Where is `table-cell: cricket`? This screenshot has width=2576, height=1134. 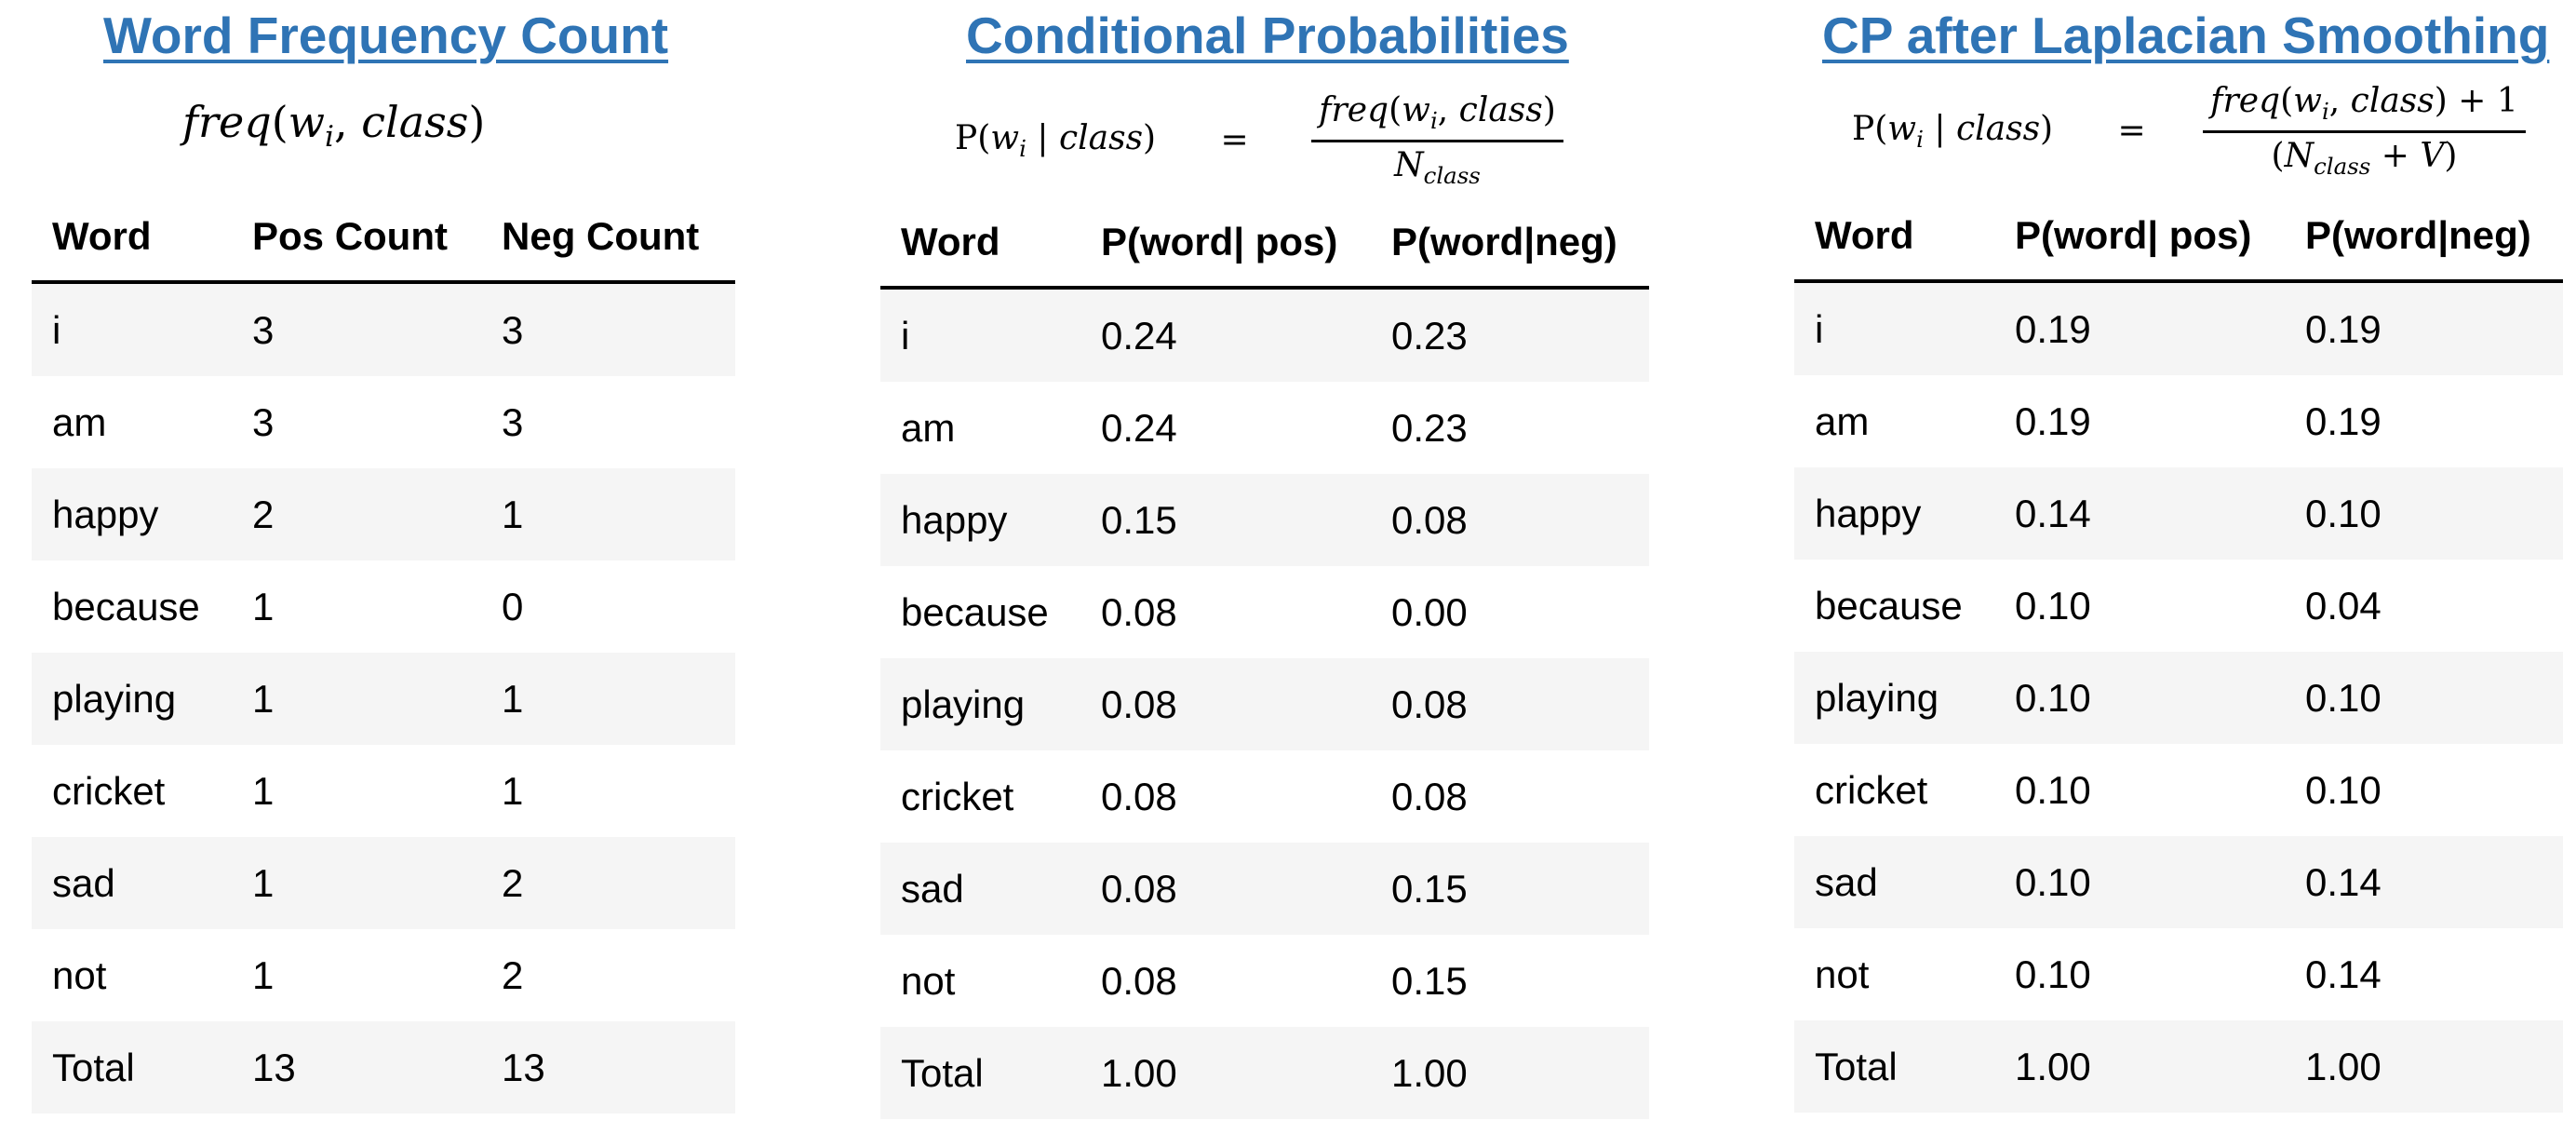
table-cell: cricket is located at coordinates (957, 796).